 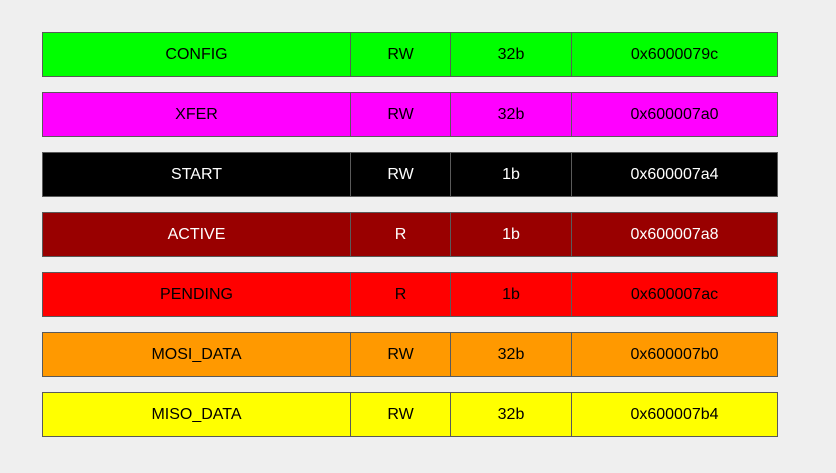 I want to click on register-name: CONFIG, so click(x=197, y=54).